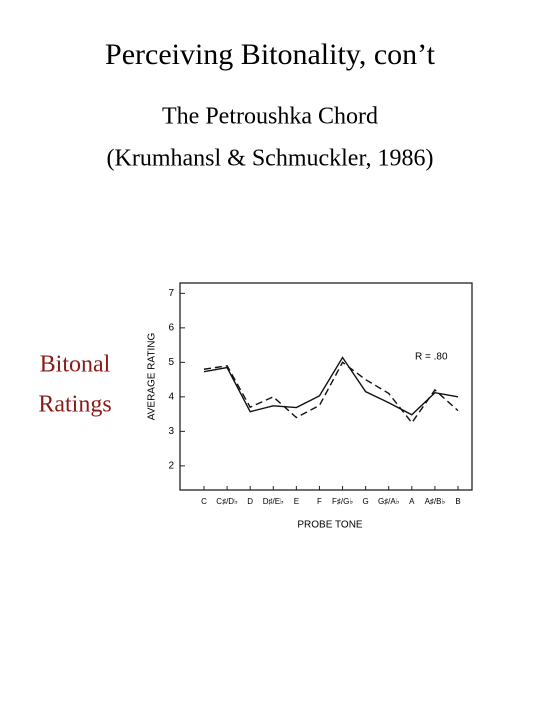 This screenshot has height=720, width=540. Describe the element at coordinates (171, 293) in the screenshot. I see `y-tick-label: 7` at that location.